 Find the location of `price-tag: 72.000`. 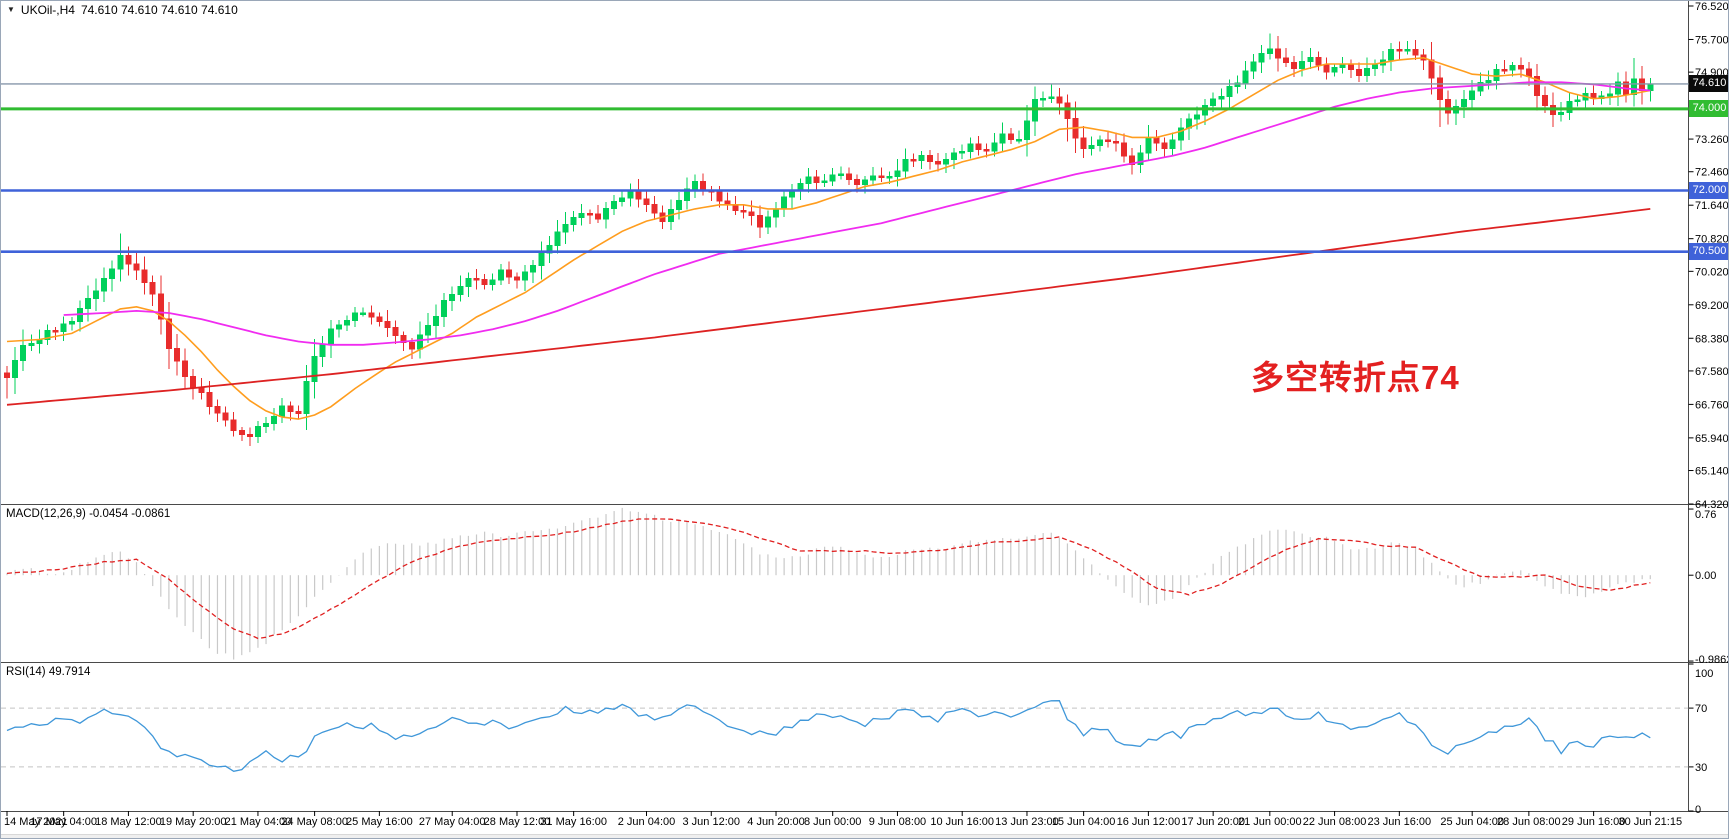

price-tag: 72.000 is located at coordinates (1708, 190).